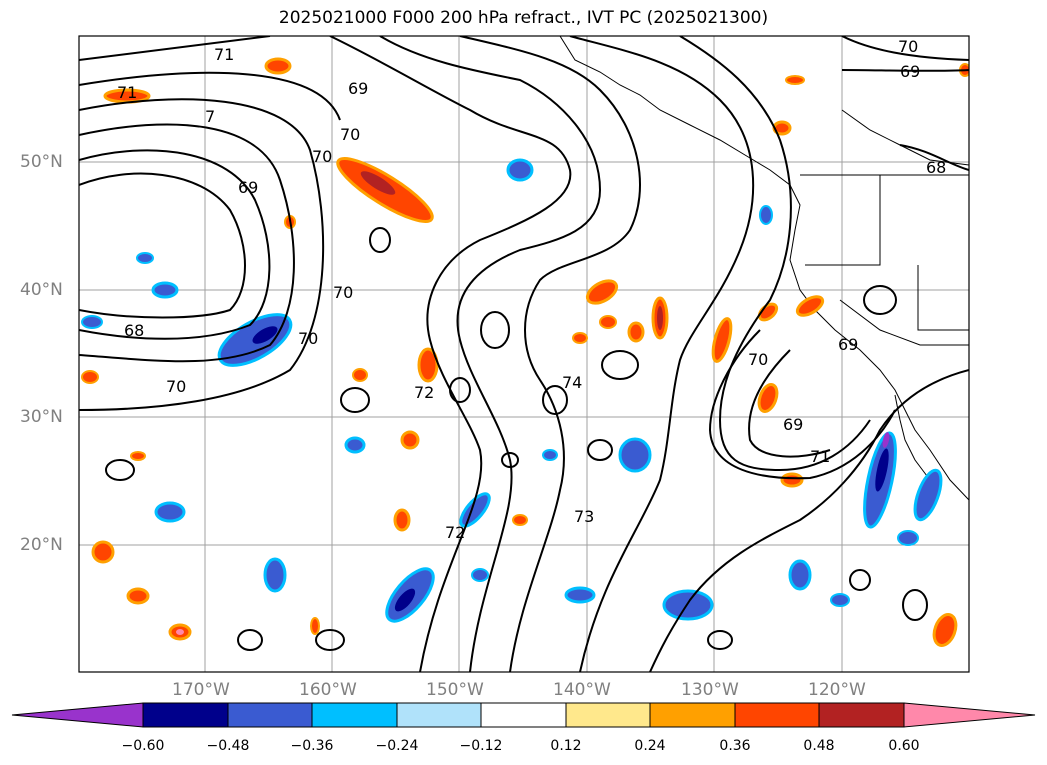  What do you see at coordinates (41, 545) in the screenshot?
I see `latitude-label: 20°N` at bounding box center [41, 545].